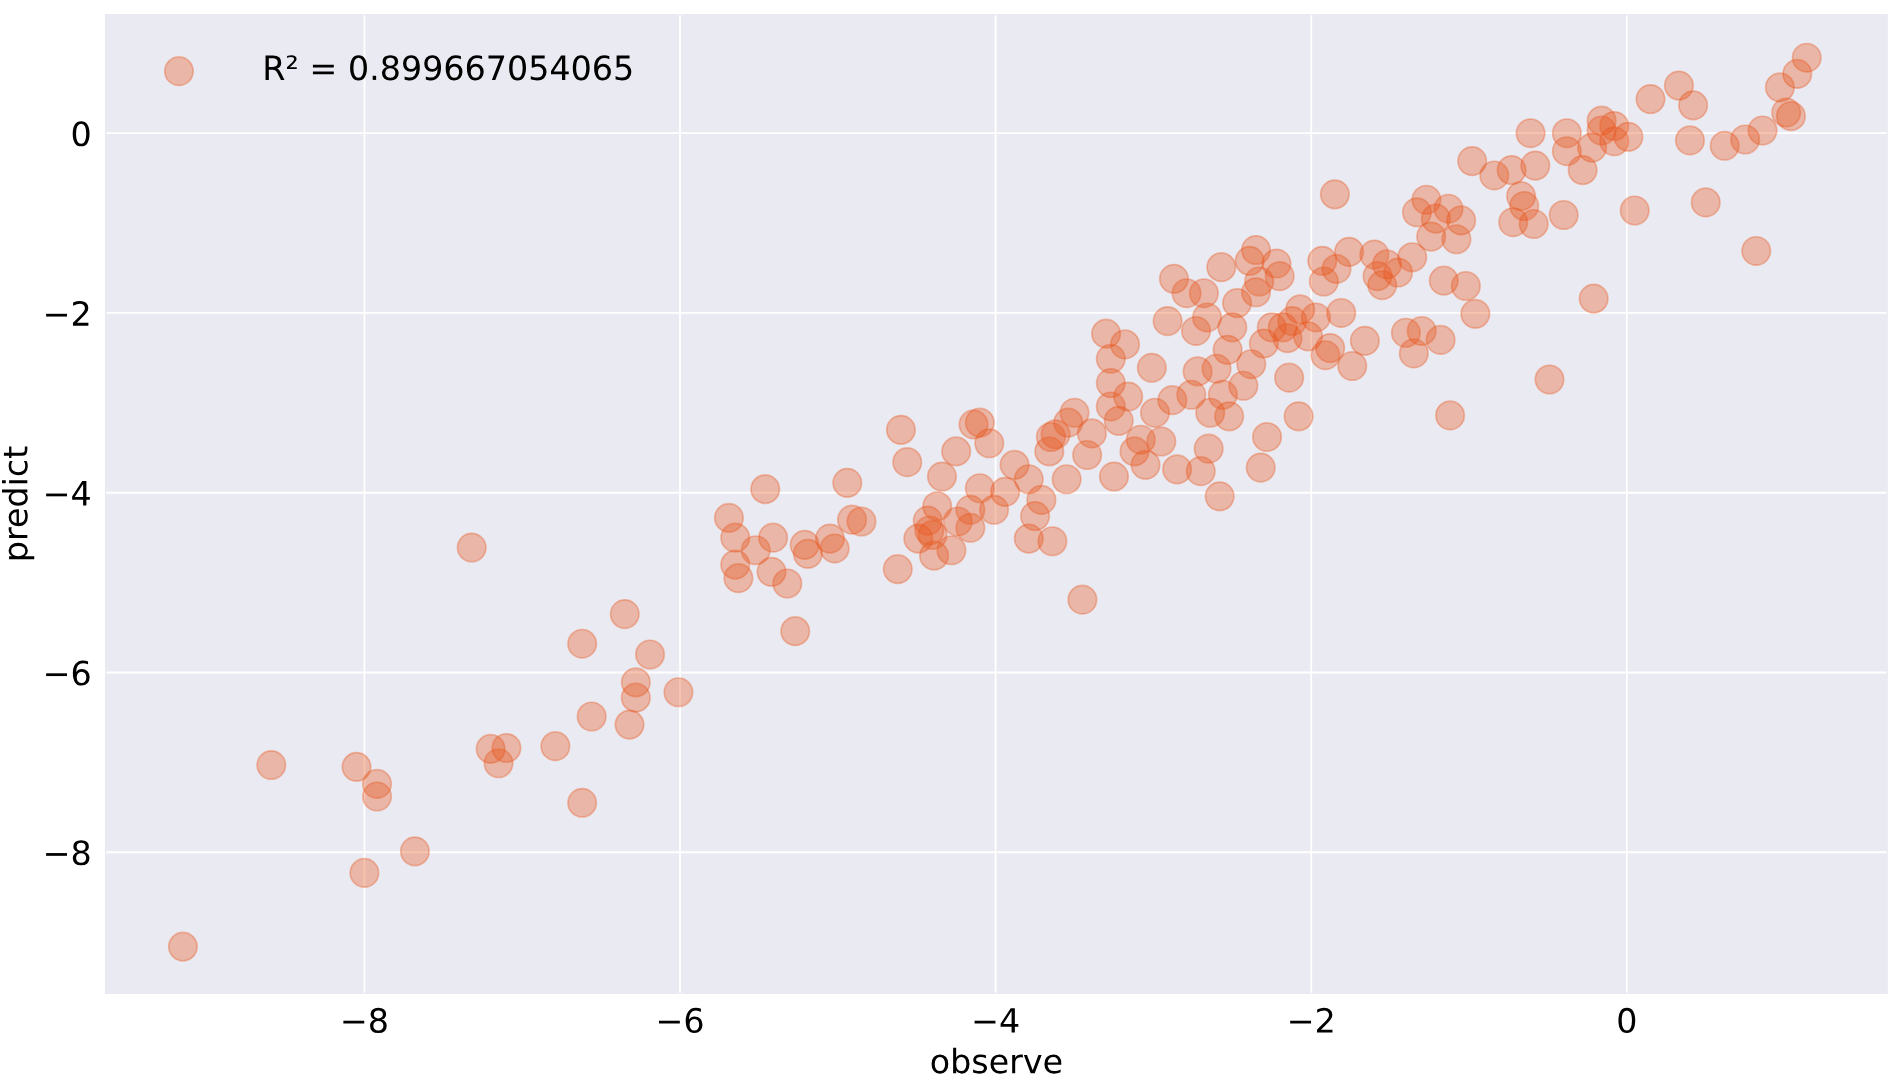  I want to click on y-tick-label: −6, so click(68, 673).